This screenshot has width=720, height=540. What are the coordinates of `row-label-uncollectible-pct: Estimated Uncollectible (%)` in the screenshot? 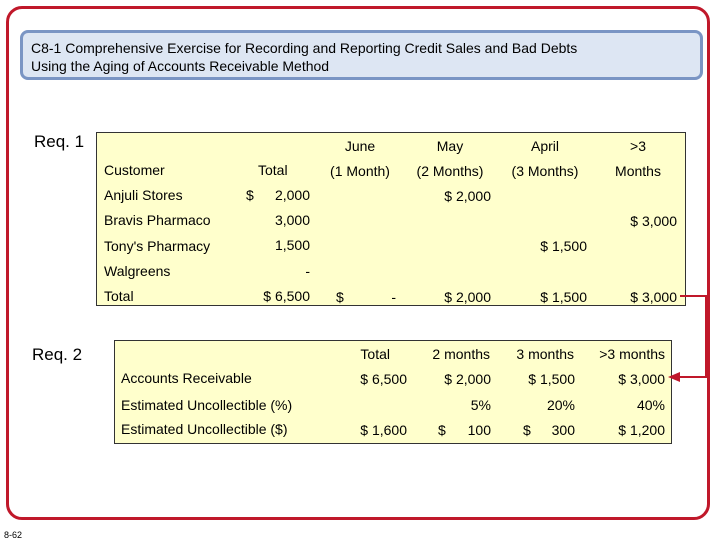 It's located at (207, 405).